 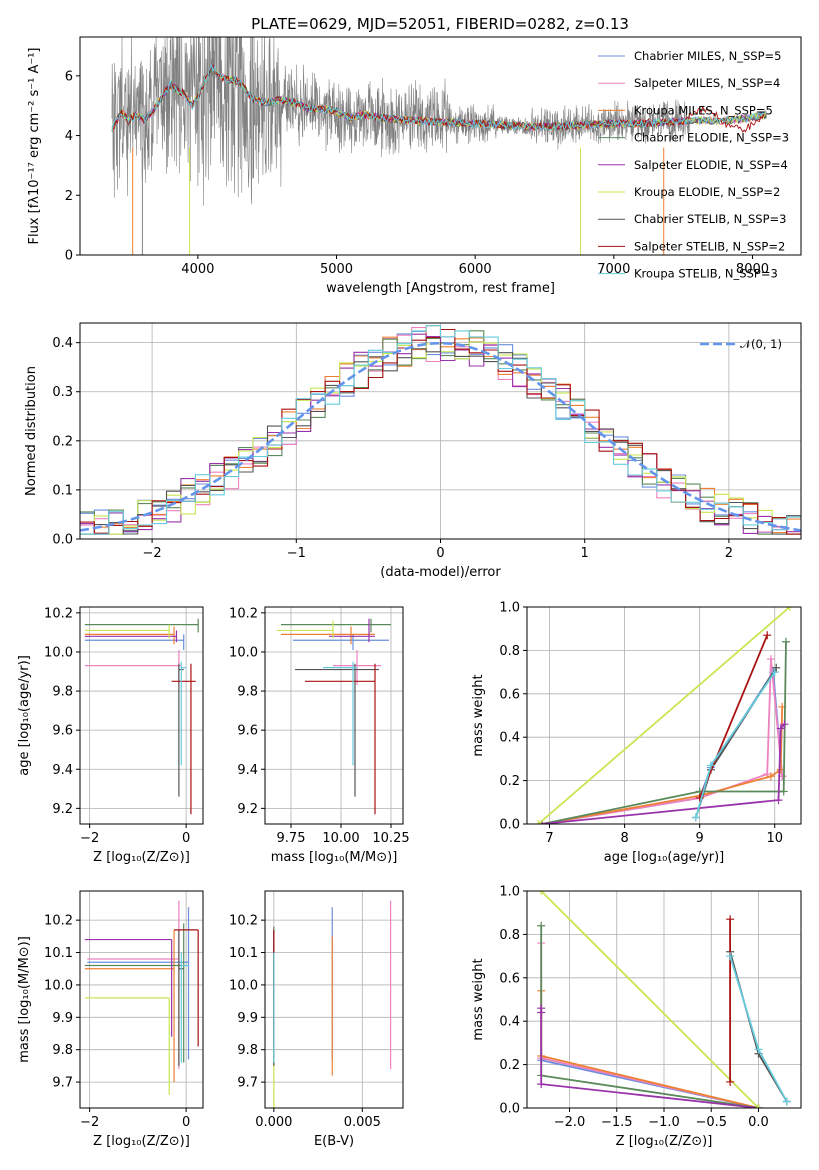 What do you see at coordinates (69, 76) in the screenshot?
I see `y-tick-label: 6` at bounding box center [69, 76].